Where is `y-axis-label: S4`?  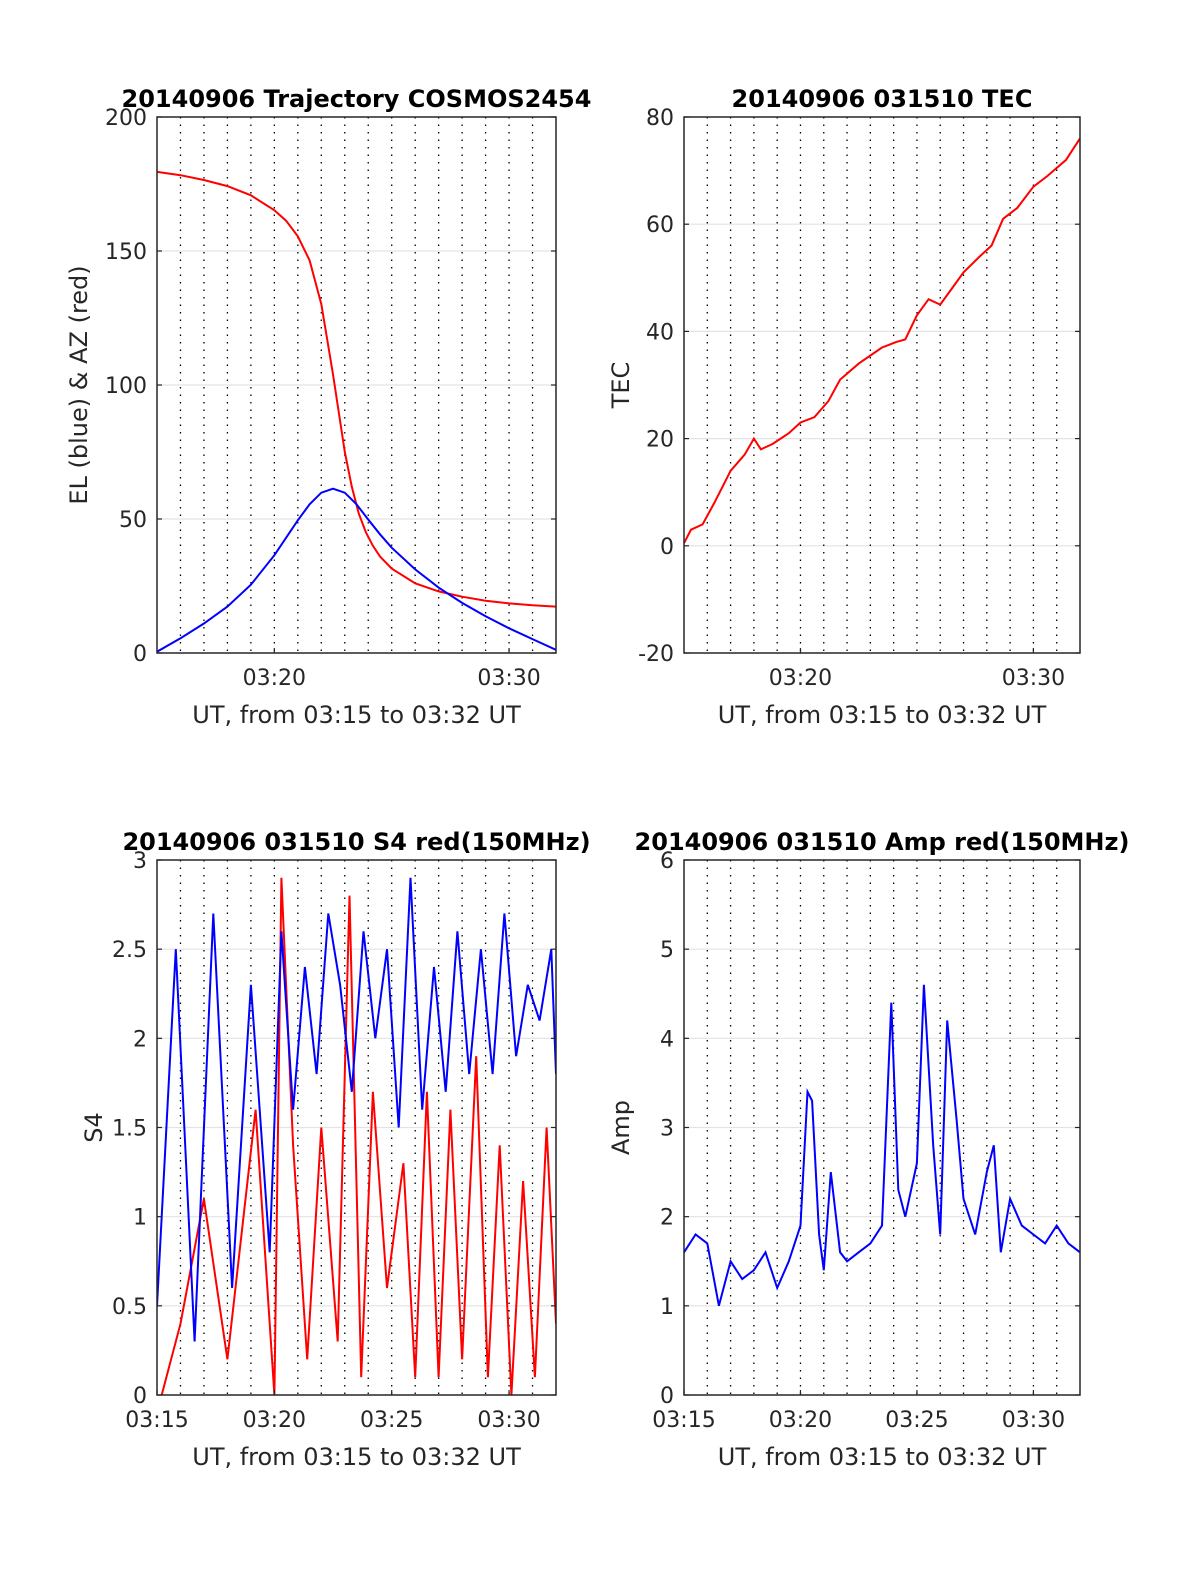
y-axis-label: S4 is located at coordinates (94, 1127).